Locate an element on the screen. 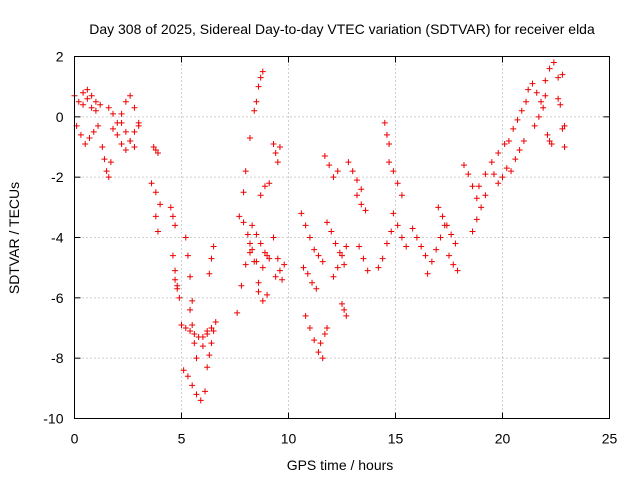  y-tick-label: -8 is located at coordinates (57, 358).